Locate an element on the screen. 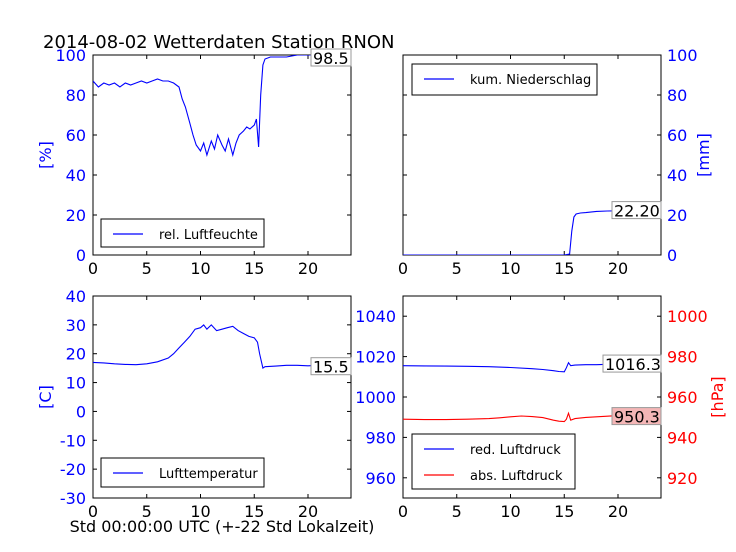 The height and width of the screenshot is (552, 736). y-tick-label: 980 is located at coordinates (380, 437).